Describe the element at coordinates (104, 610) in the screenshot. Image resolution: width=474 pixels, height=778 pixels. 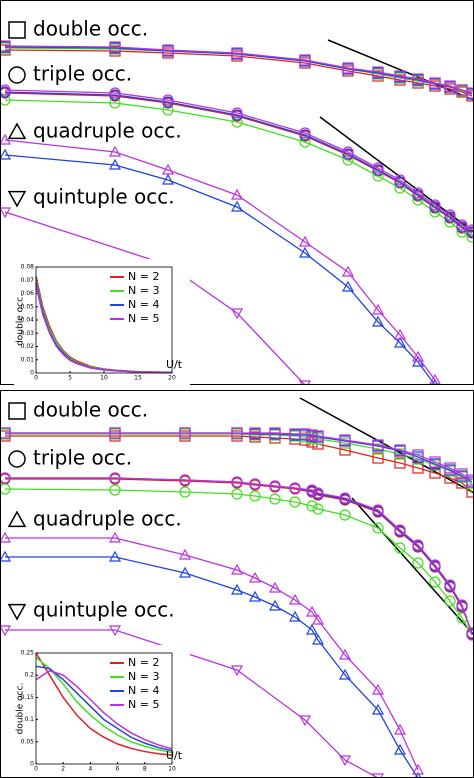
I see `group-label: quintuple occ.` at that location.